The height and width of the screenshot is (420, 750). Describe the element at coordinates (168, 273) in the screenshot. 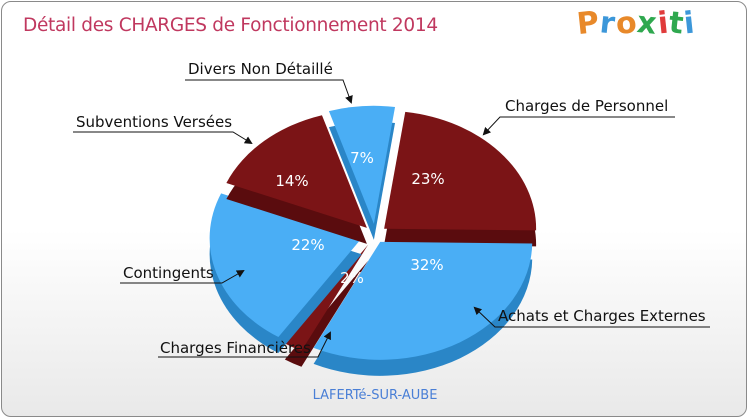

I see `slice-category-label: Contingents` at that location.